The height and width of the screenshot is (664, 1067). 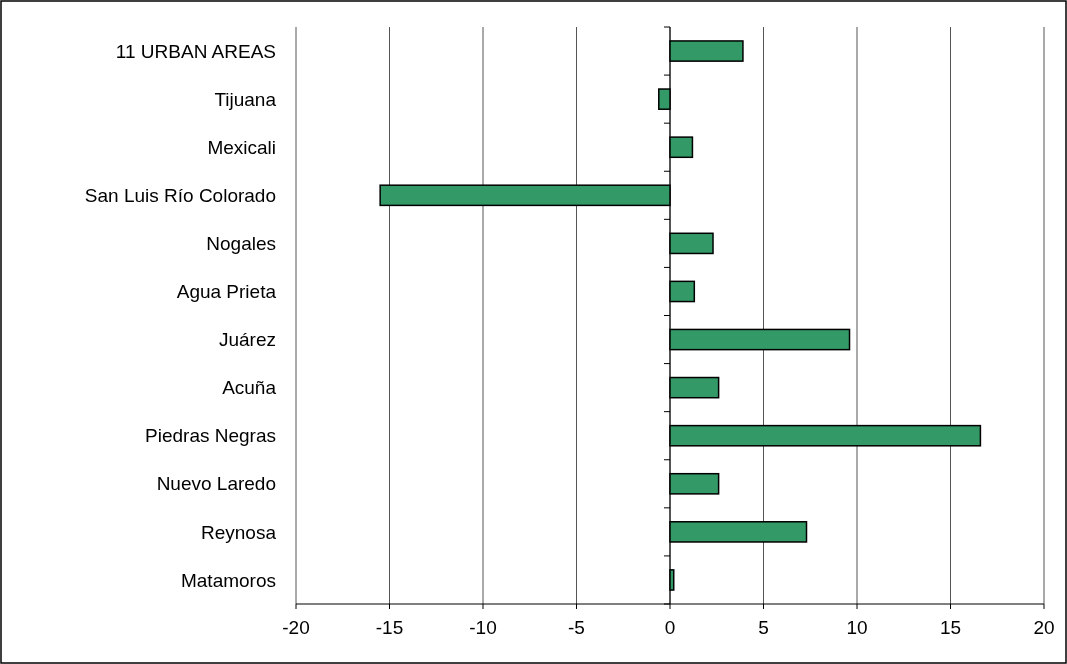 What do you see at coordinates (226, 292) in the screenshot?
I see `y-tick-label: Agua Prieta` at bounding box center [226, 292].